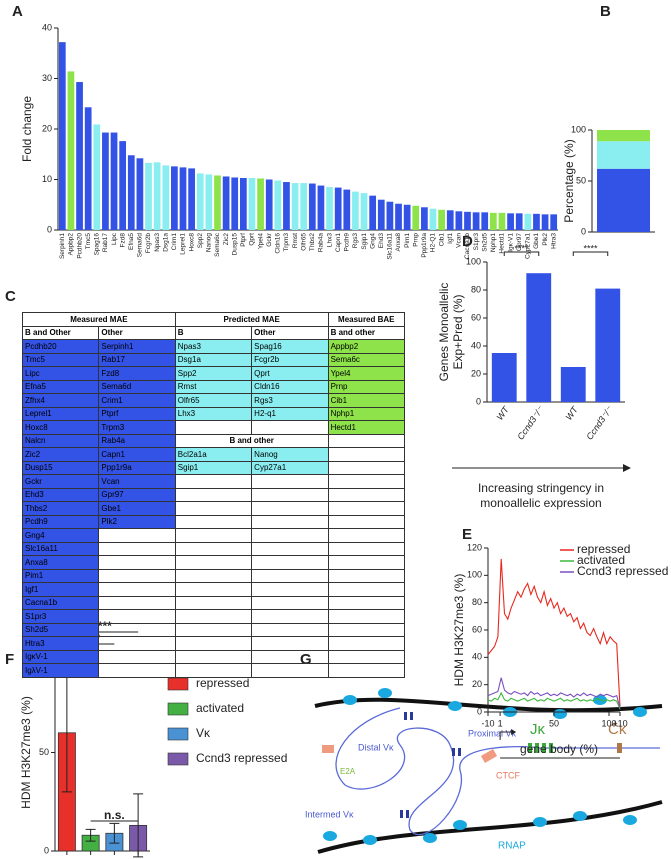 The height and width of the screenshot is (859, 671). I want to click on y-axis-label: Percentage (%), so click(569, 180).